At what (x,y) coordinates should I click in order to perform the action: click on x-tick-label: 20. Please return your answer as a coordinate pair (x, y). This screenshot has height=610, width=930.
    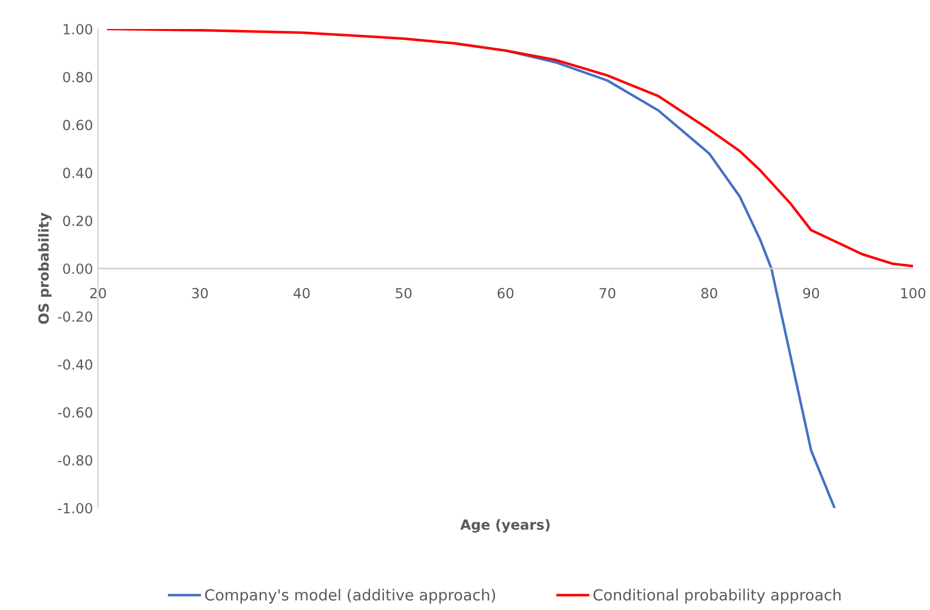
    Looking at the image, I should click on (98, 293).